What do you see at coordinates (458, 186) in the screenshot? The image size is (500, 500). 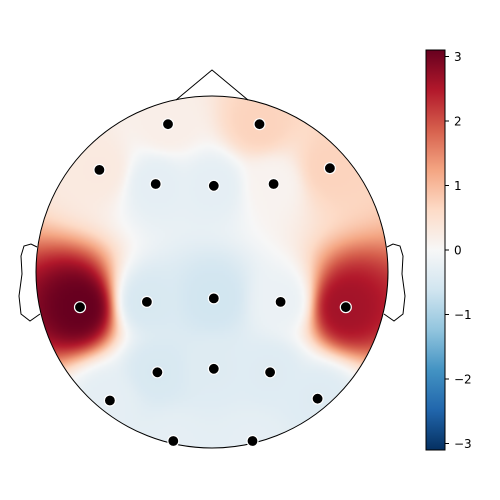 I see `colorbar-tick-label-2: 1` at bounding box center [458, 186].